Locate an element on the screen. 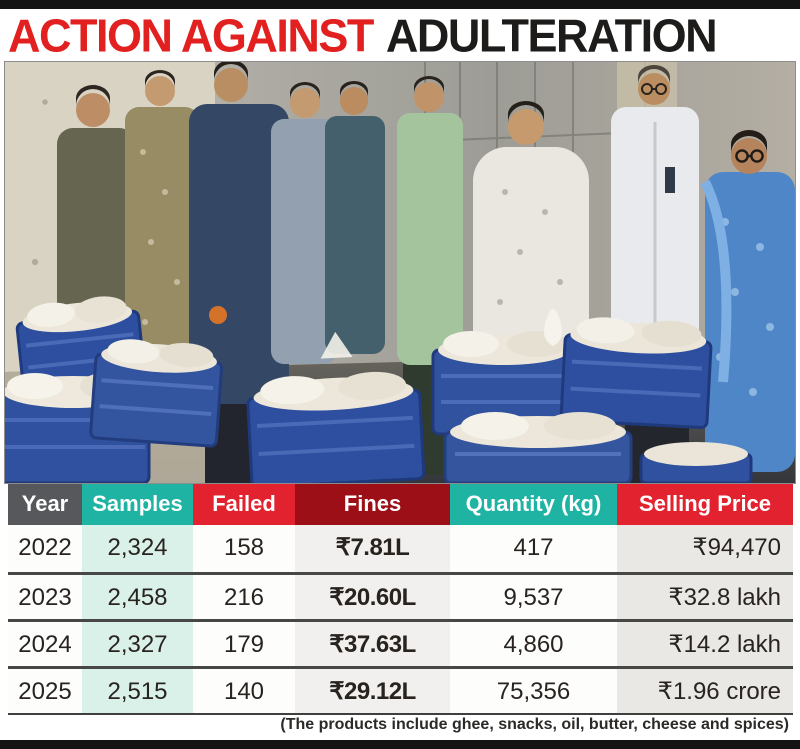 The width and height of the screenshot is (800, 749). headline-red: ACTION AGAINST is located at coordinates (191, 35).